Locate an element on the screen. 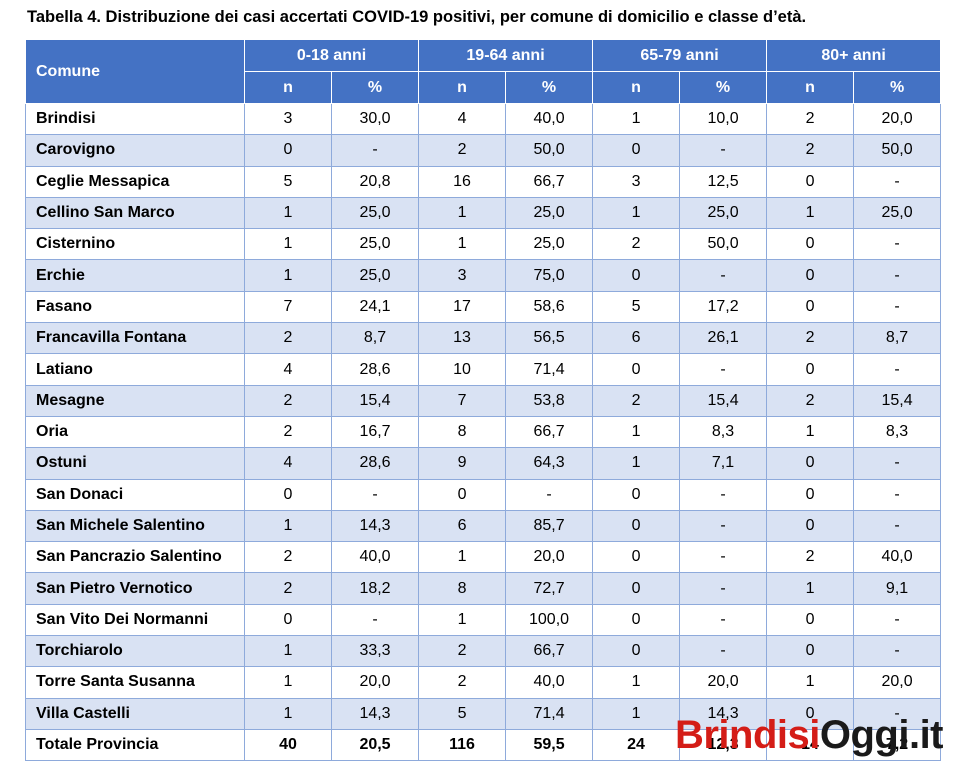 This screenshot has height=783, width=961. cell-pct: 20,5 is located at coordinates (375, 745).